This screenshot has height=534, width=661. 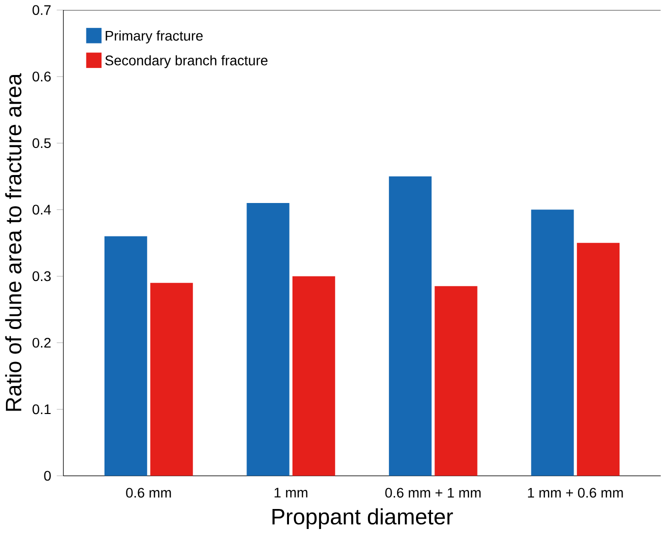 What do you see at coordinates (41, 409) in the screenshot?
I see `y-tick-label: 0.1` at bounding box center [41, 409].